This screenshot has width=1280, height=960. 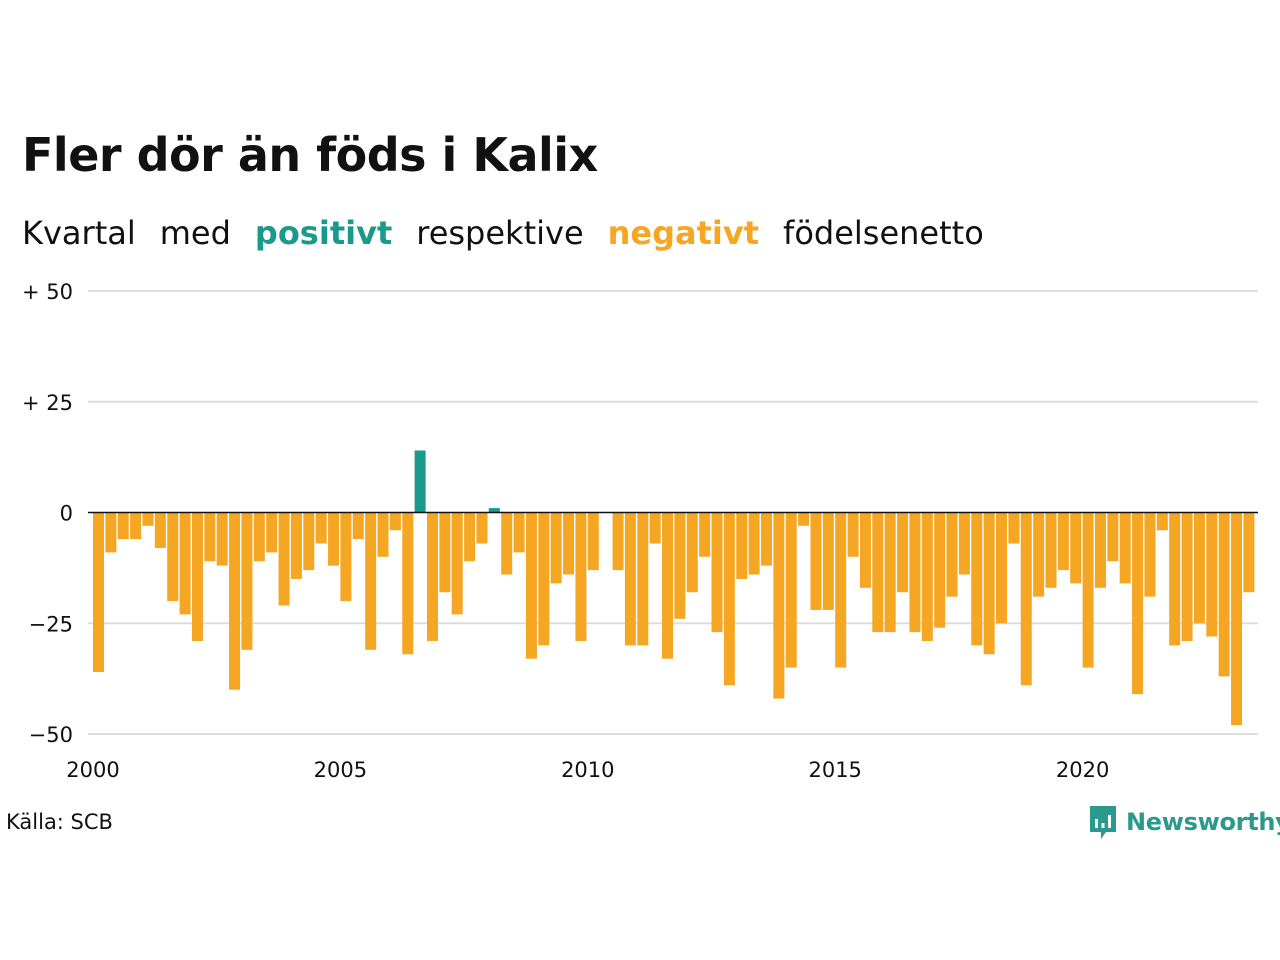 I want to click on y-tick-label: + 50, so click(x=47, y=292).